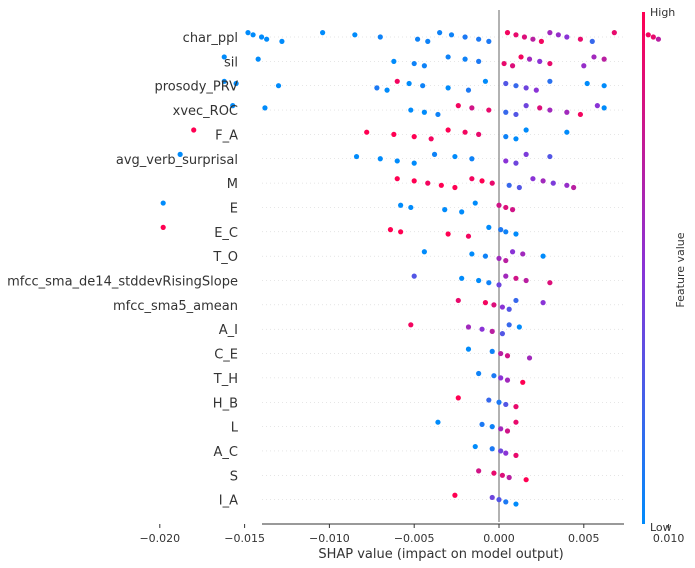  What do you see at coordinates (234, 476) in the screenshot?
I see `feature-label: S` at bounding box center [234, 476].